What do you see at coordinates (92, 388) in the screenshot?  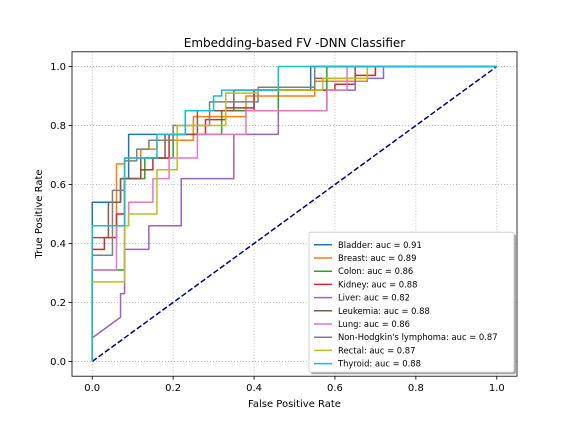 I see `x-tick-label: 0.0` at bounding box center [92, 388].